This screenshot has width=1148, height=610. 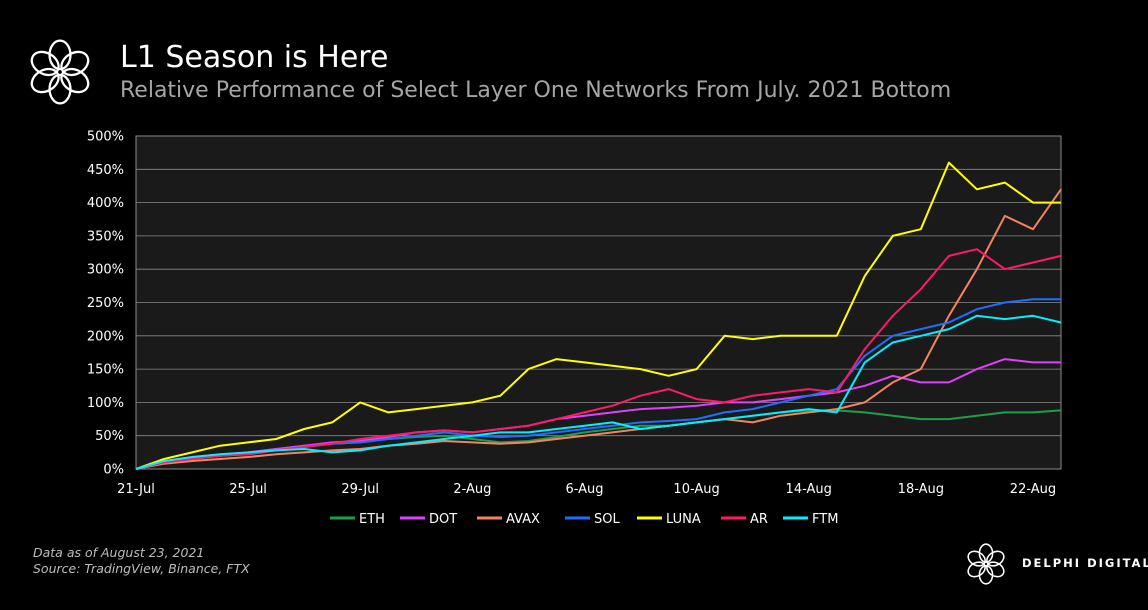 What do you see at coordinates (523, 519) in the screenshot?
I see `legend-label-avax: AVAX` at bounding box center [523, 519].